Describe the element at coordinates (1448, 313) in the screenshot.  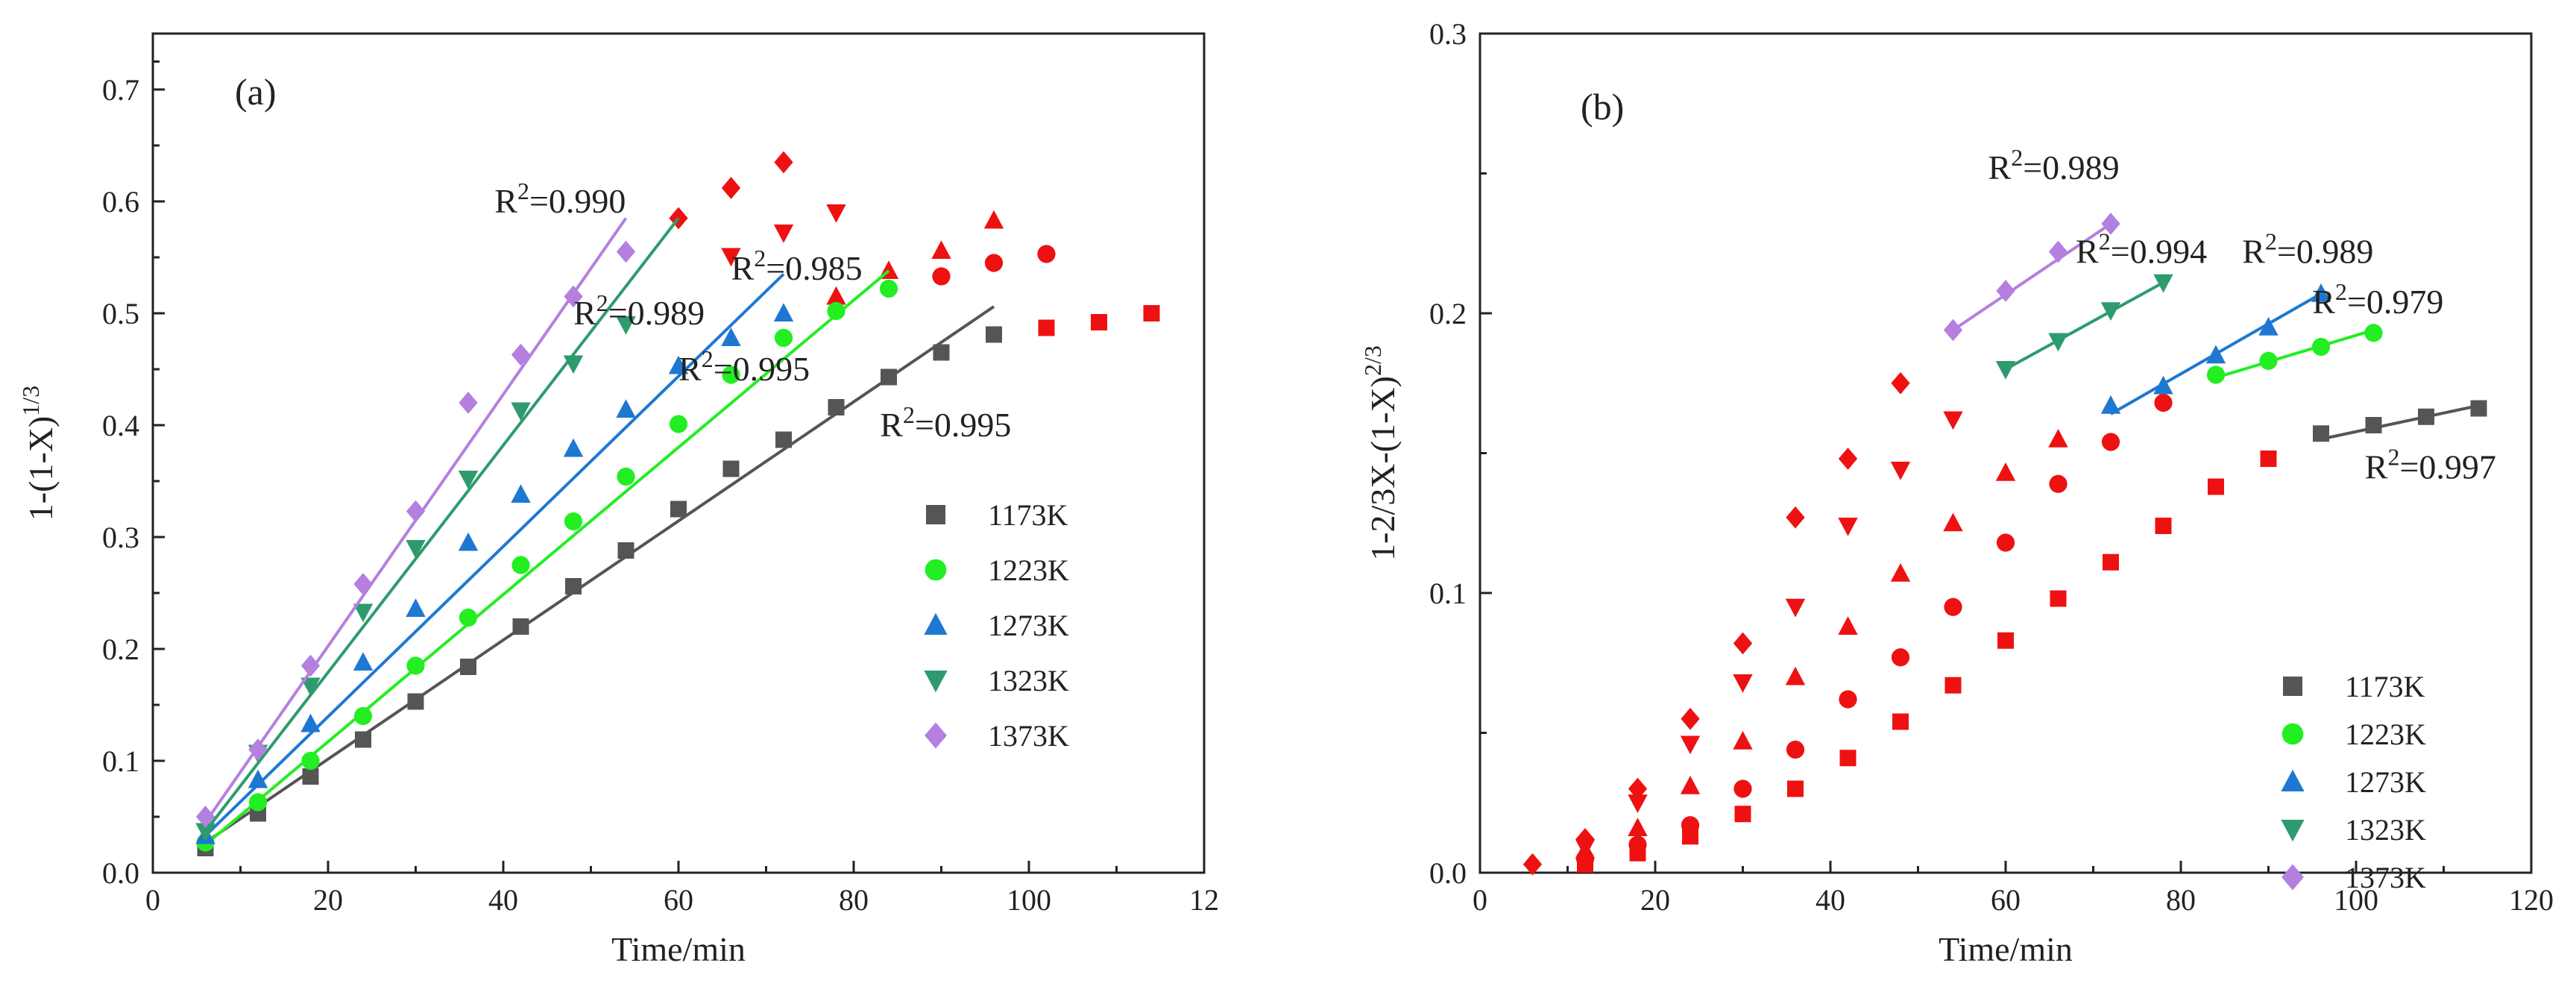
I see `y-tick-label: 0.2` at that location.